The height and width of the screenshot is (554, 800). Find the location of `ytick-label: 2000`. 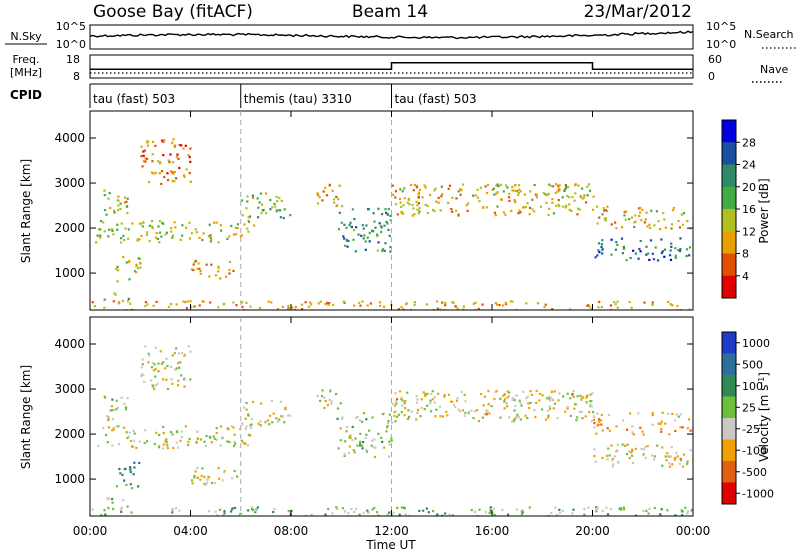

ytick-label: 2000 is located at coordinates (69, 228).